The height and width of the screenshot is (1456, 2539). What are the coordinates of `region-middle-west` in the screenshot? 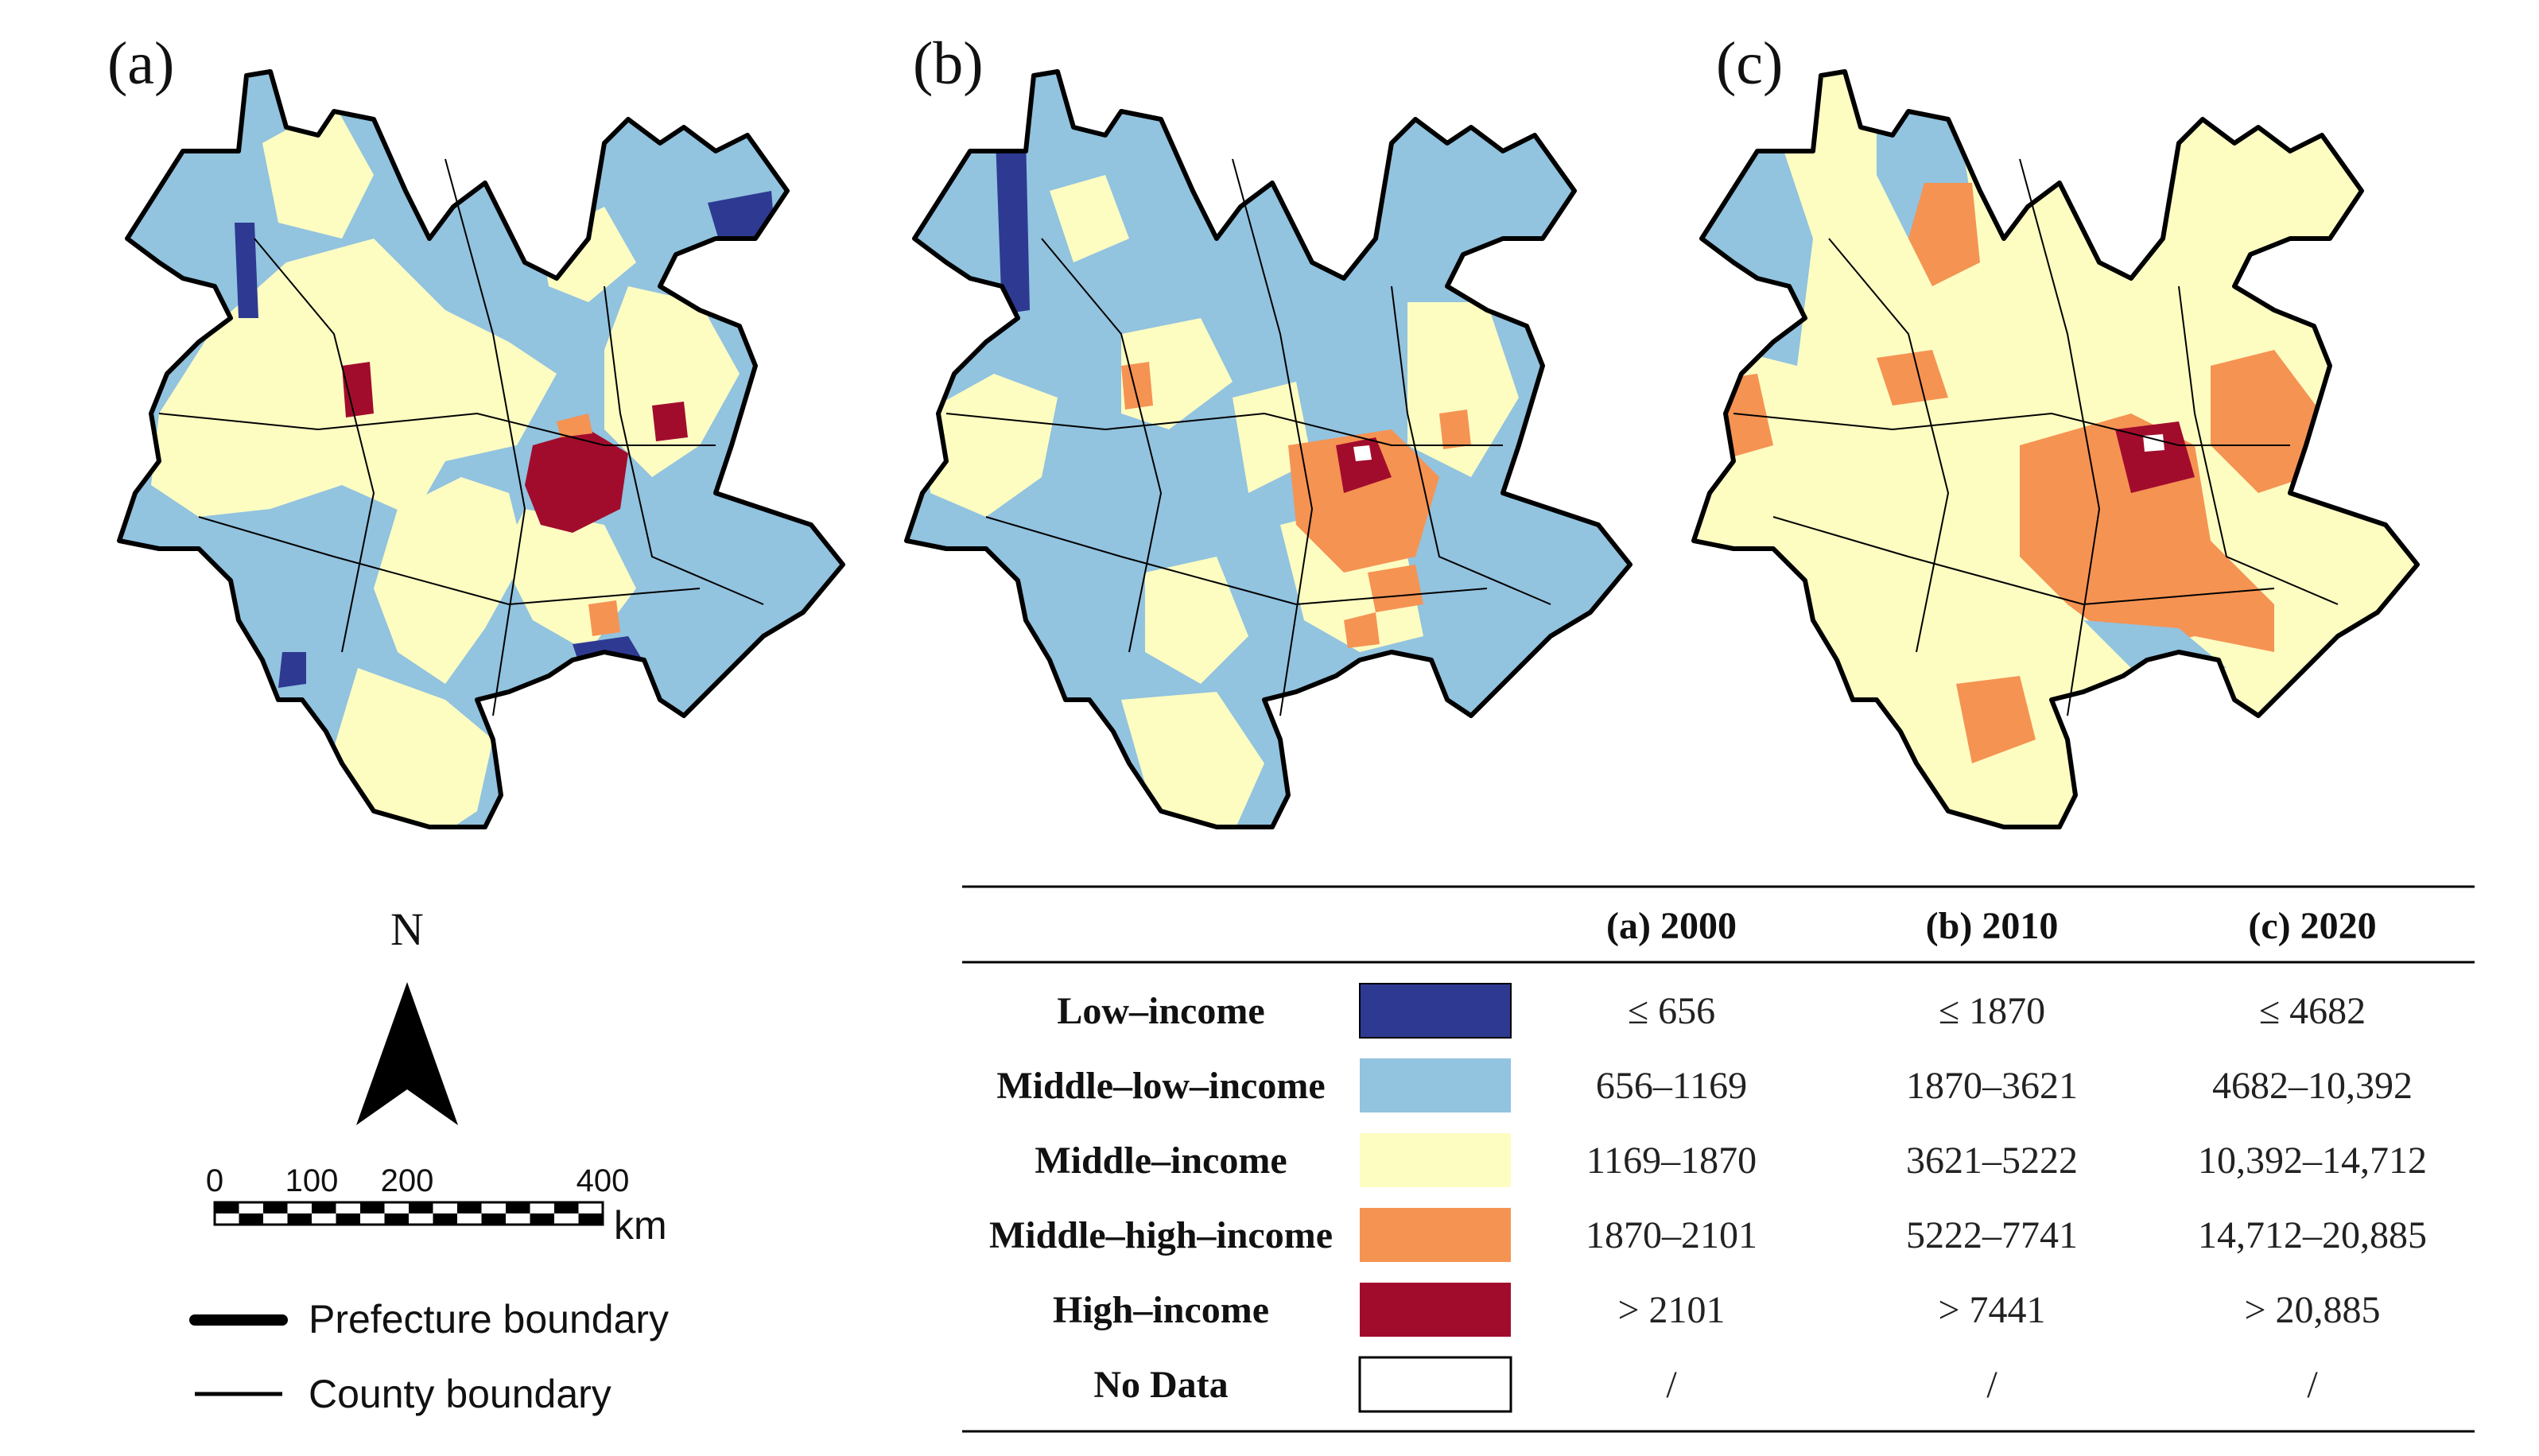 It's located at (990, 445).